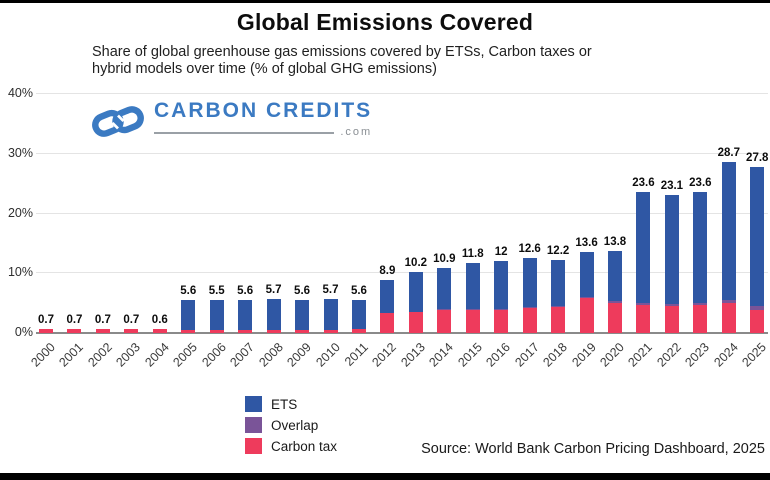 This screenshot has width=770, height=480. What do you see at coordinates (131, 319) in the screenshot?
I see `bar-value-2003: 0.7` at bounding box center [131, 319].